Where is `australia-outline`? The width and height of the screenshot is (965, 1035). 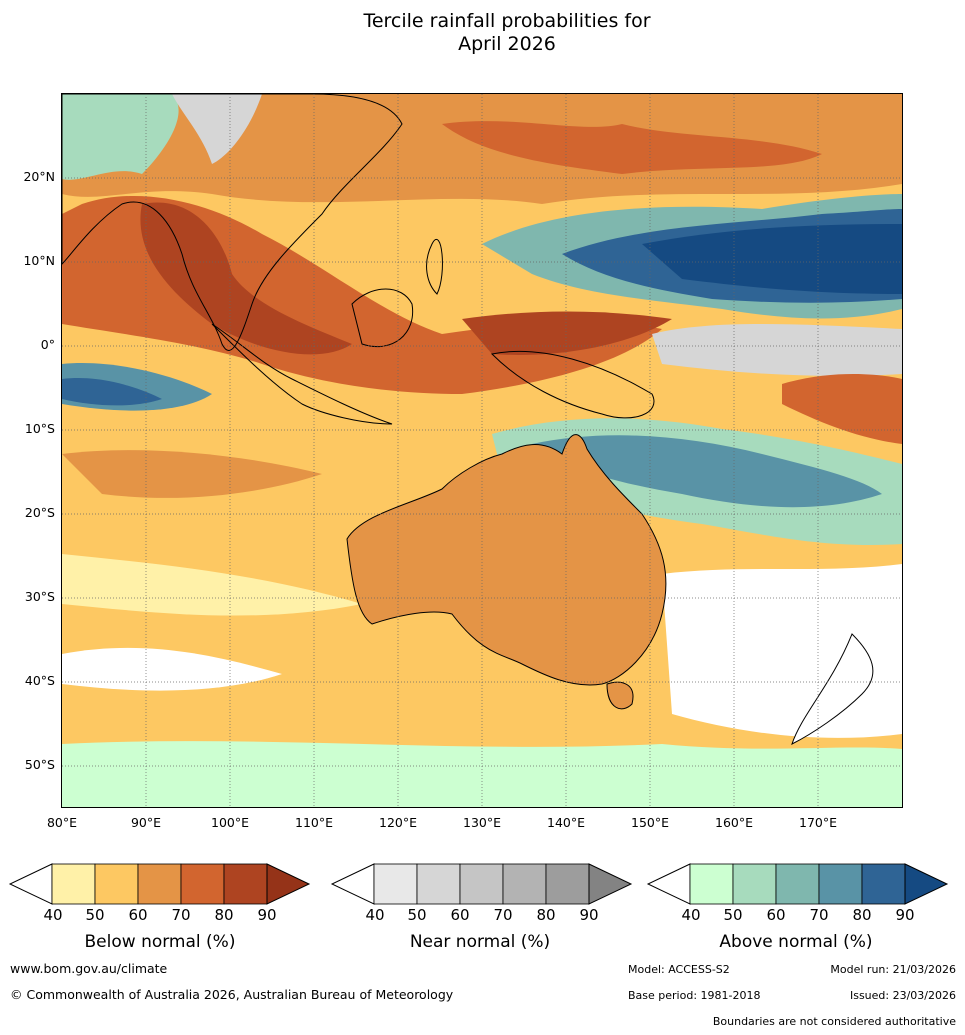 australia-outline is located at coordinates (506, 560).